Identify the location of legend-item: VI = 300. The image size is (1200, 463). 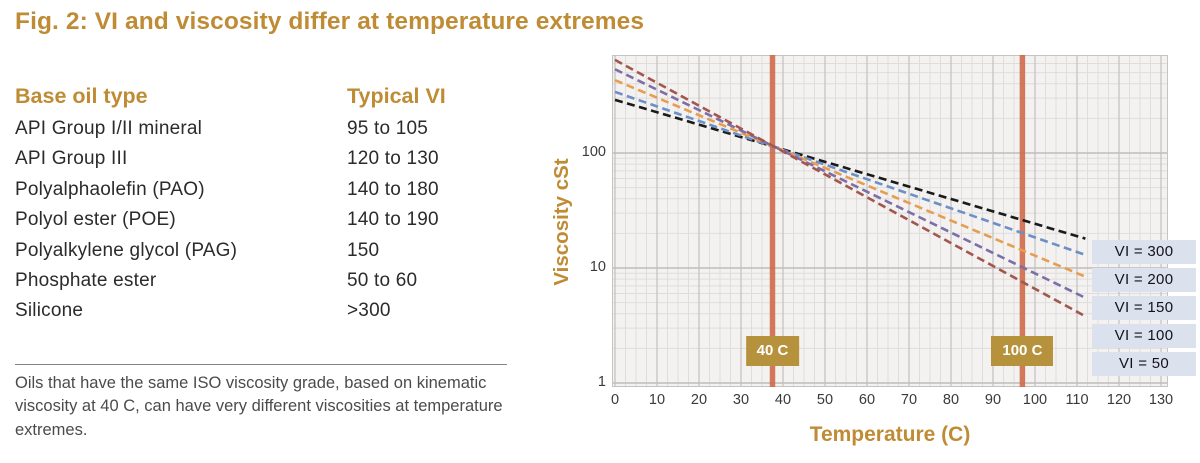
(1144, 252).